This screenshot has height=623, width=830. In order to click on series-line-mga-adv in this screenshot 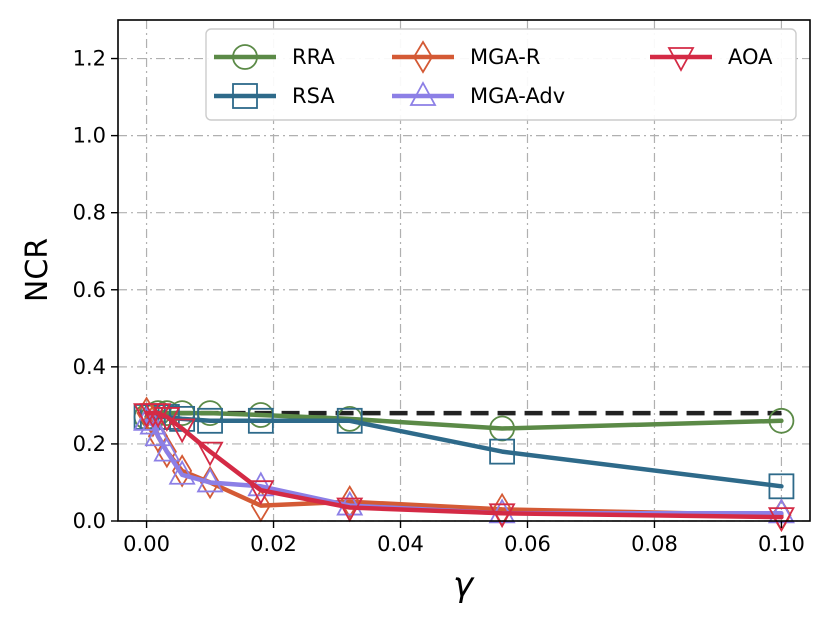, I will do `click(464, 467)`.